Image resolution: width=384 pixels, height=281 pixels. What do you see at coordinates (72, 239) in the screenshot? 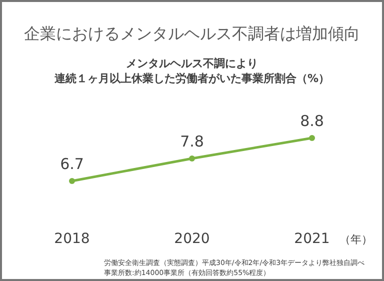
I see `x-tick-label: 2018` at bounding box center [72, 239].